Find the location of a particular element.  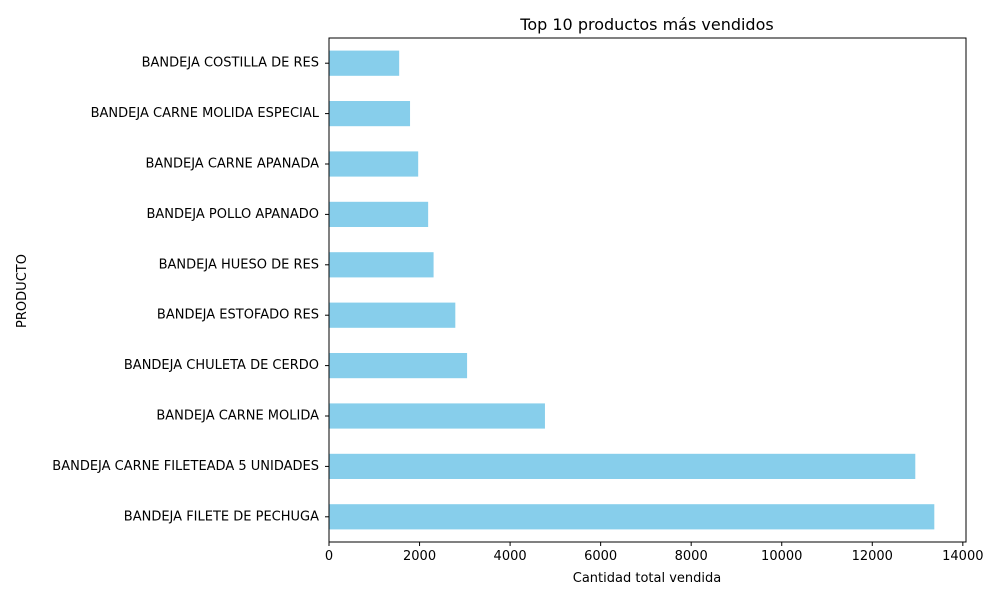

y-tick-label: BANDEJA FILETE DE PECHUGA is located at coordinates (221, 516).